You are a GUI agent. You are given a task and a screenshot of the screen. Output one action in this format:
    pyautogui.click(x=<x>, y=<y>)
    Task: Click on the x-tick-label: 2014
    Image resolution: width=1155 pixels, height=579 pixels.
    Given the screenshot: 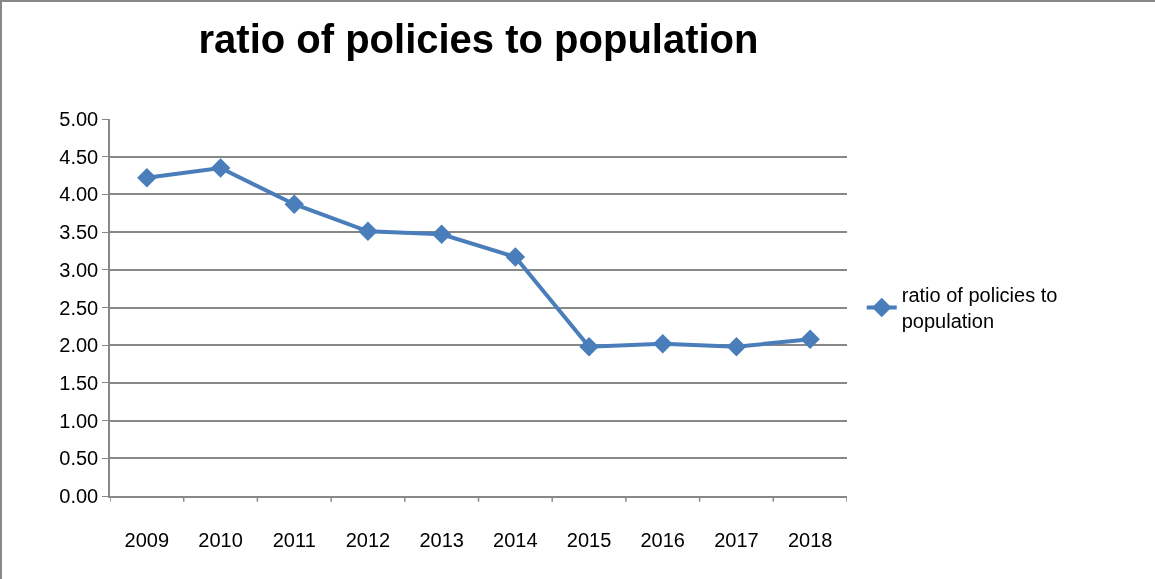 What is the action you would take?
    pyautogui.click(x=515, y=539)
    